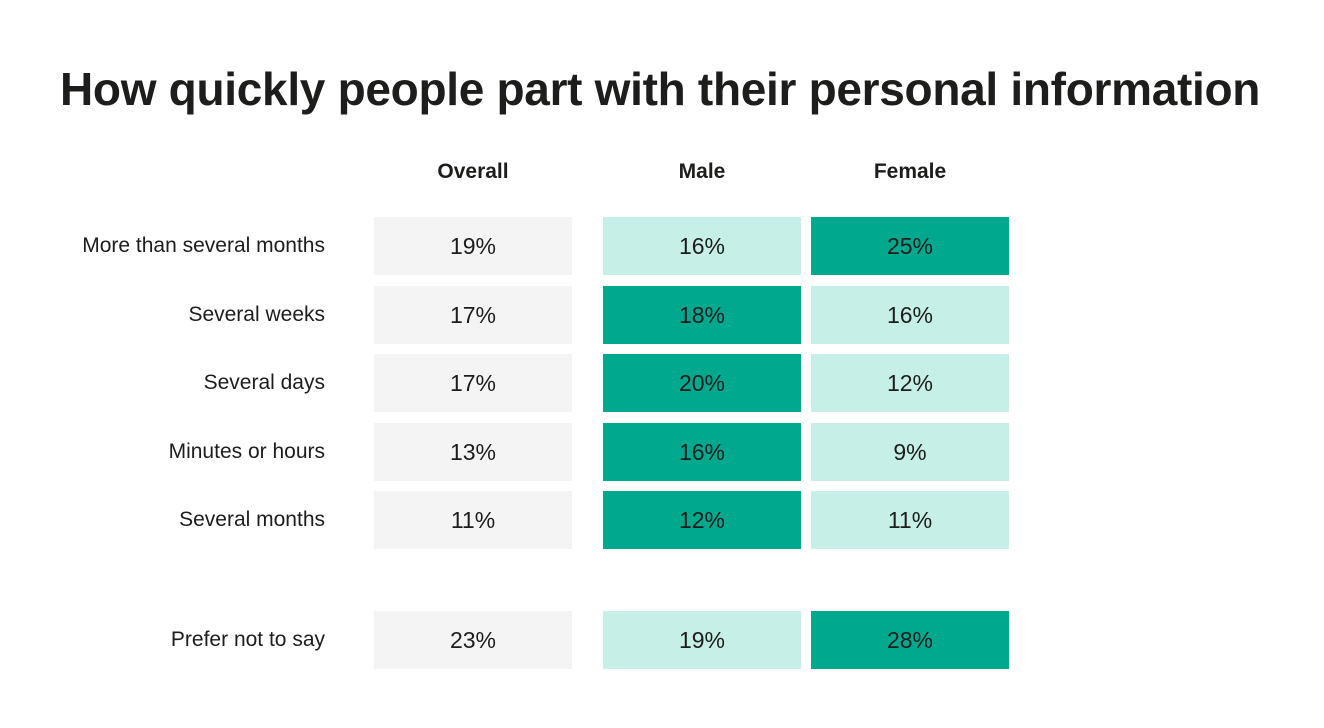  What do you see at coordinates (702, 520) in the screenshot?
I see `cell-male: 12%` at bounding box center [702, 520].